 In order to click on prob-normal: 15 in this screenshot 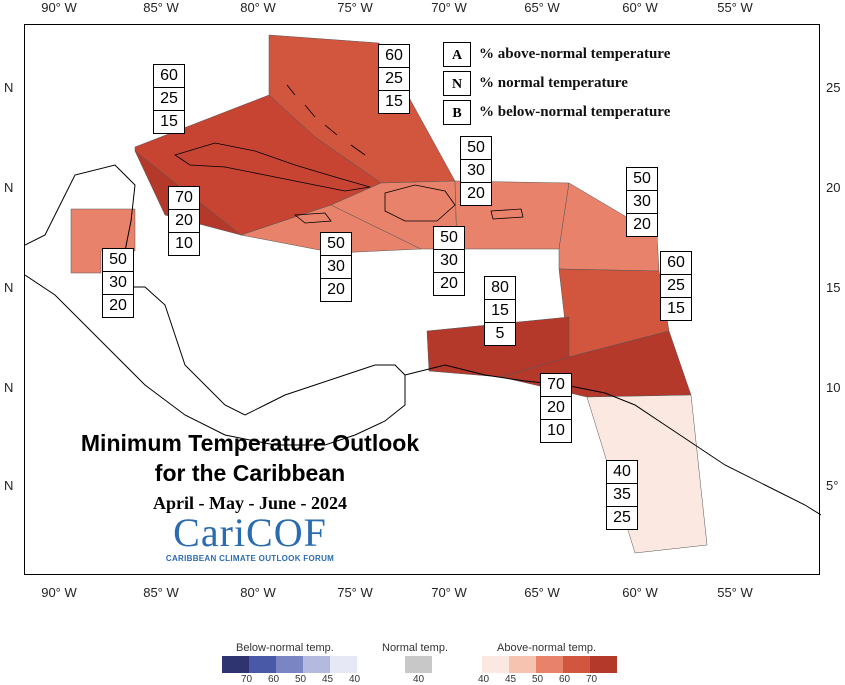, I will do `click(500, 311)`.